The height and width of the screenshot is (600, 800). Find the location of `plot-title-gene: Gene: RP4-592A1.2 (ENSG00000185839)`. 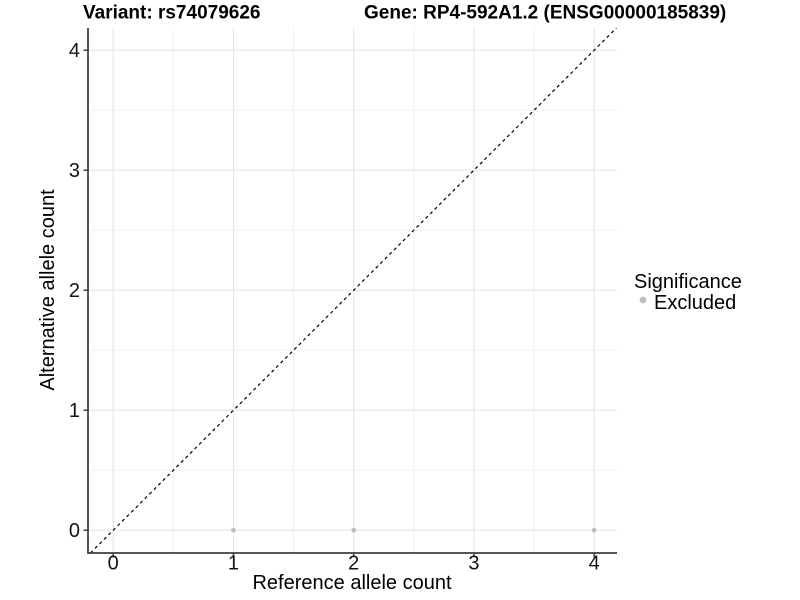

plot-title-gene: Gene: RP4-592A1.2 (ENSG00000185839) is located at coordinates (545, 13).